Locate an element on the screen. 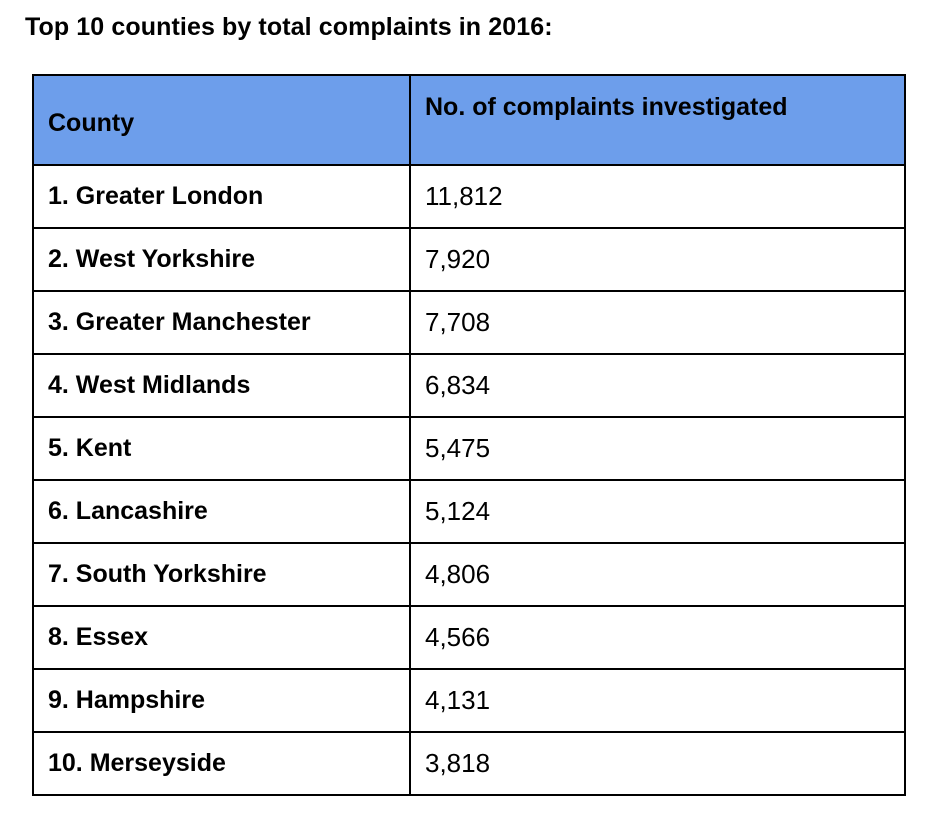 This screenshot has width=940, height=821. table-header-row: County No. of complaints investigated is located at coordinates (469, 120).